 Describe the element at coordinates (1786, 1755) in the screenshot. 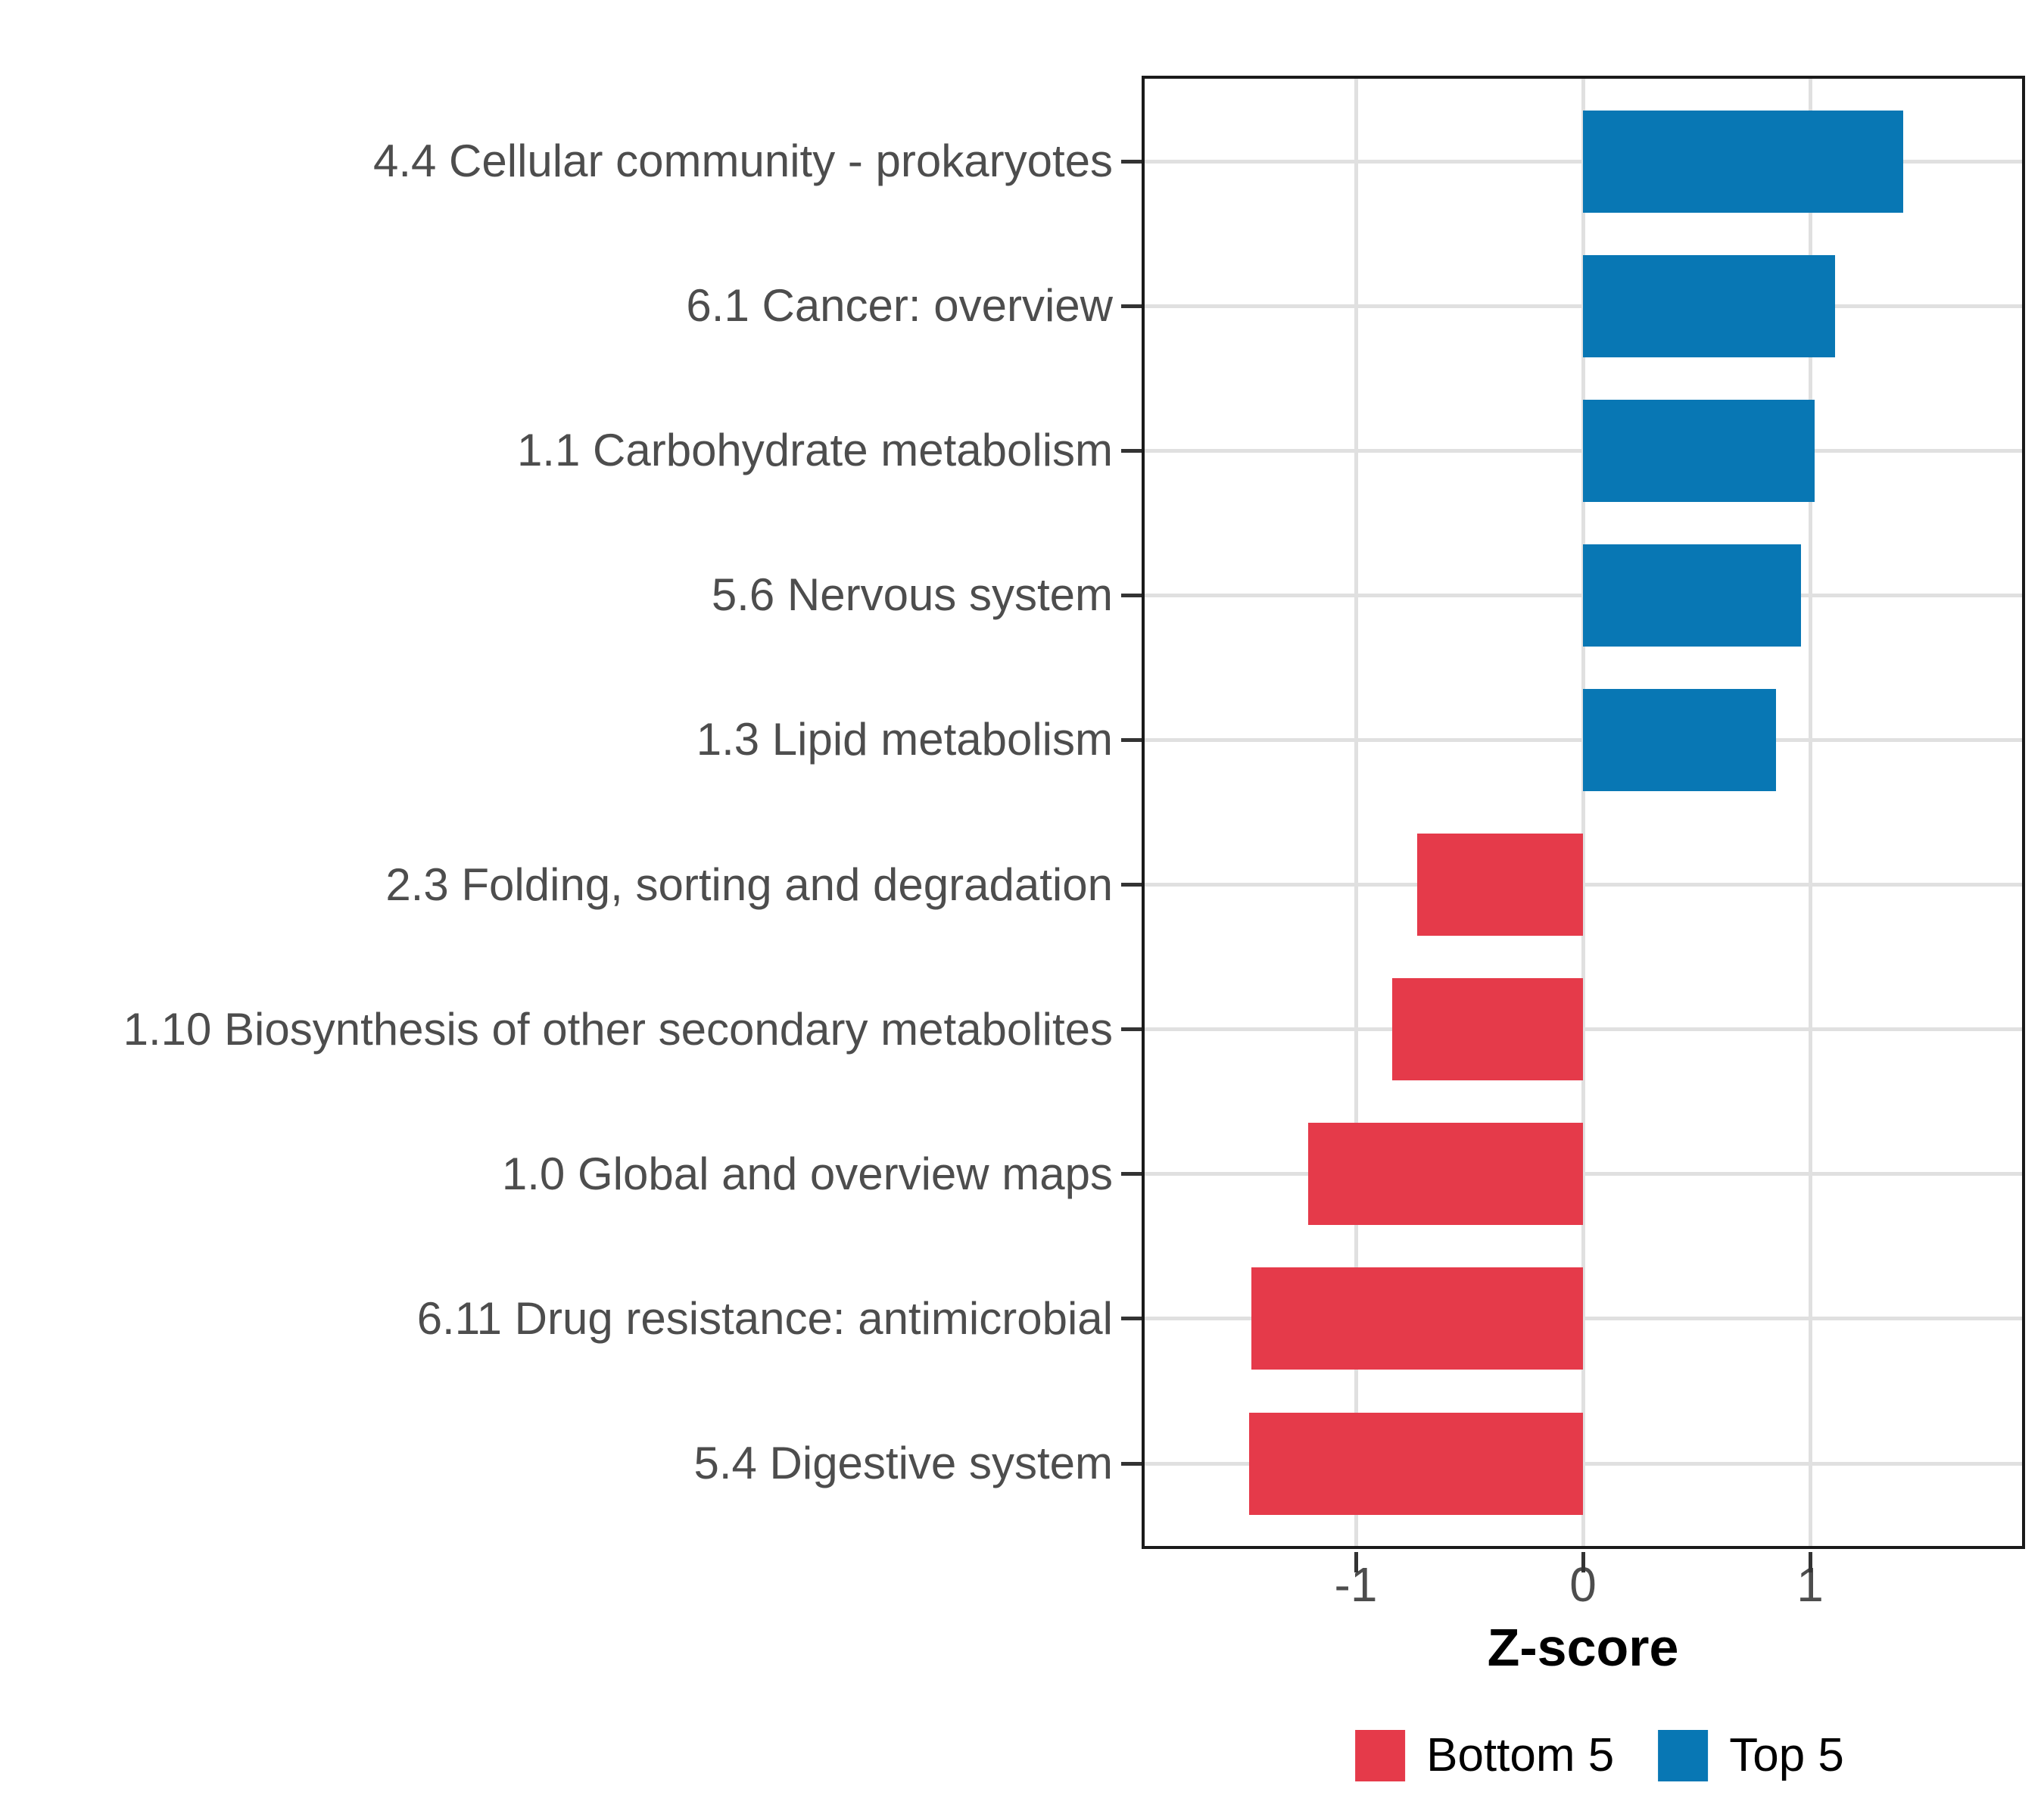

I see `legend-label-top5: Top 5` at that location.